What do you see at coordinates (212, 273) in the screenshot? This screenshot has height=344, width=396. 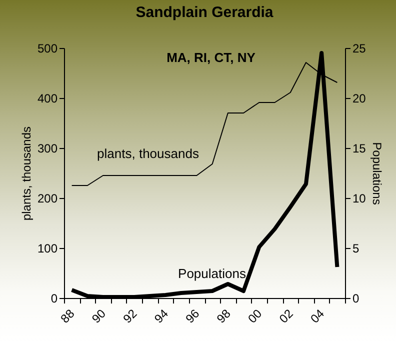 I see `series-label: Populations` at bounding box center [212, 273].